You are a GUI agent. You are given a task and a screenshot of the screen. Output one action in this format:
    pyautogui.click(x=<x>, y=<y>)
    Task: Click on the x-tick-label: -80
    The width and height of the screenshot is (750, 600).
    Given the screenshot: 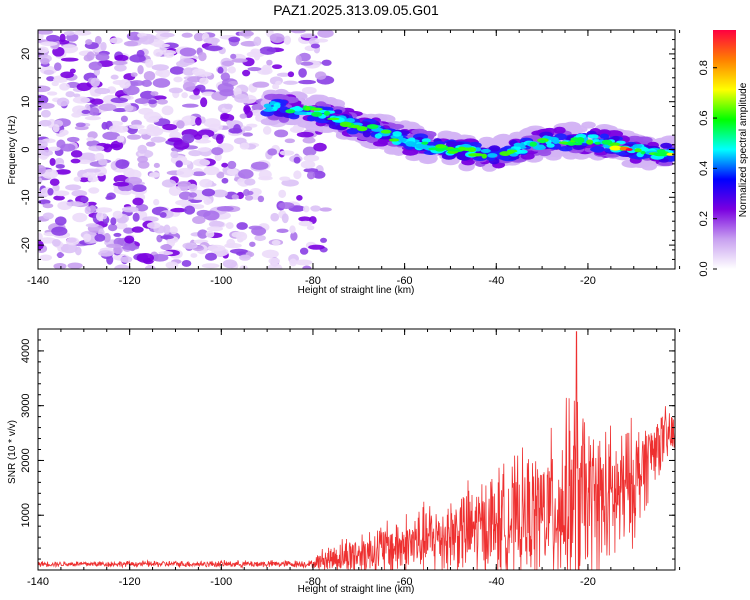 What is the action you would take?
    pyautogui.click(x=313, y=281)
    